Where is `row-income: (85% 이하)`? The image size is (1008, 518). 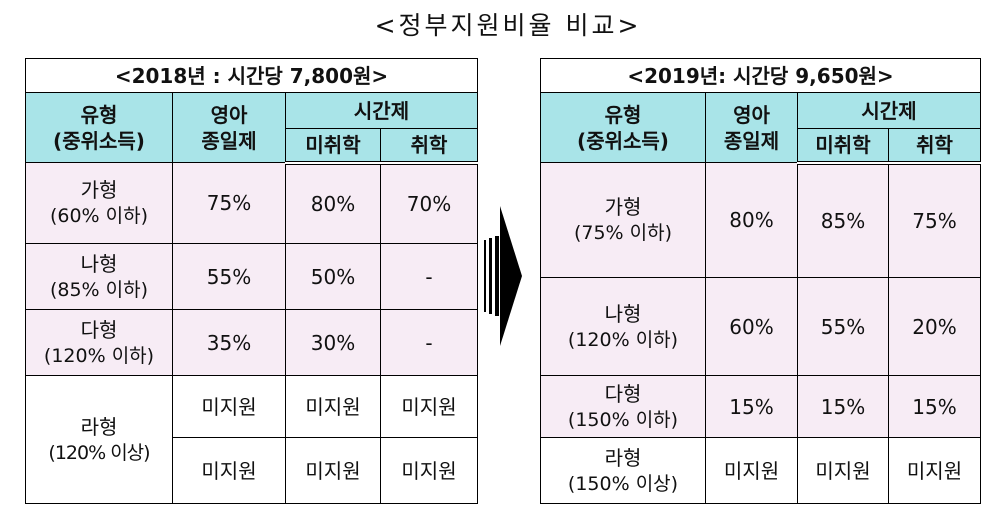
row-income: (85% 이하) is located at coordinates (99, 289).